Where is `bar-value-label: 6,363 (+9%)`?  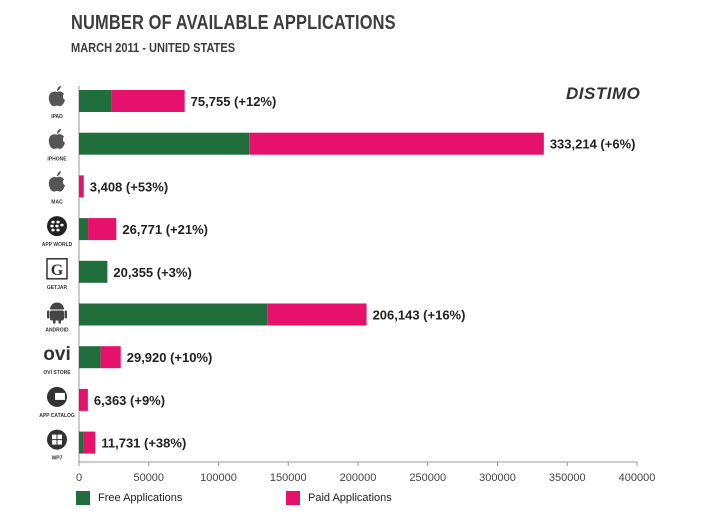 bar-value-label: 6,363 (+9%) is located at coordinates (129, 400).